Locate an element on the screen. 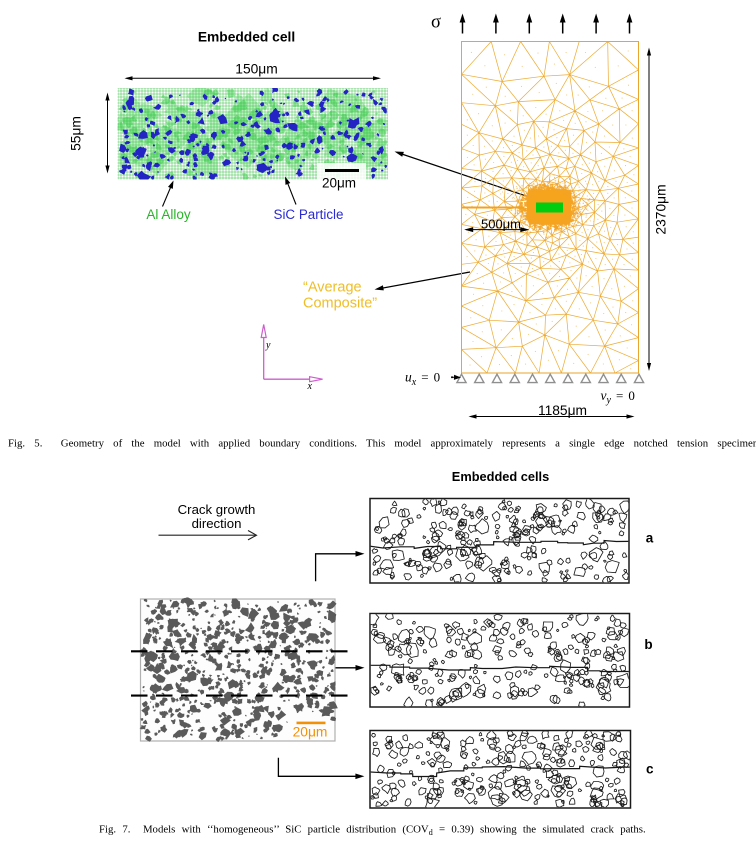  svg-text: c is located at coordinates (650, 768).